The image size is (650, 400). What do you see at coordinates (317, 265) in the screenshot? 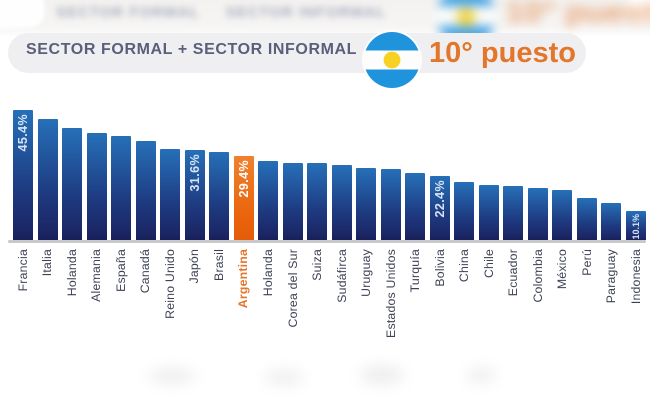
I see `category-label: Suiza` at bounding box center [317, 265].